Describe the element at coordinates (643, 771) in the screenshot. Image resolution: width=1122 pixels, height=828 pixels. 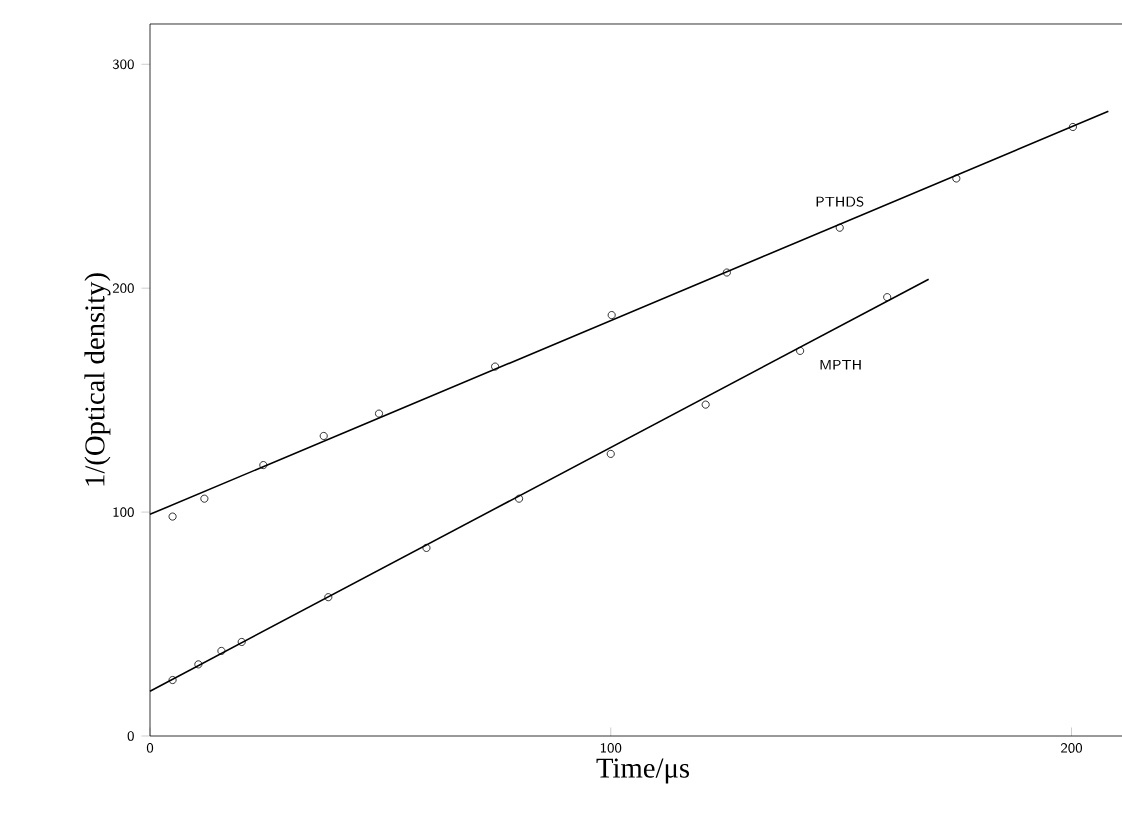
I see `x-axis-title: Time/μs` at that location.